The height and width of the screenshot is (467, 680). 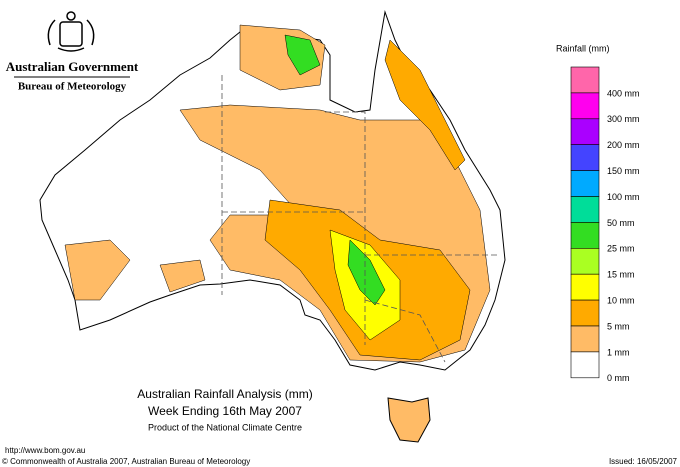 I want to click on legend-label: 0 mm, so click(x=618, y=378).